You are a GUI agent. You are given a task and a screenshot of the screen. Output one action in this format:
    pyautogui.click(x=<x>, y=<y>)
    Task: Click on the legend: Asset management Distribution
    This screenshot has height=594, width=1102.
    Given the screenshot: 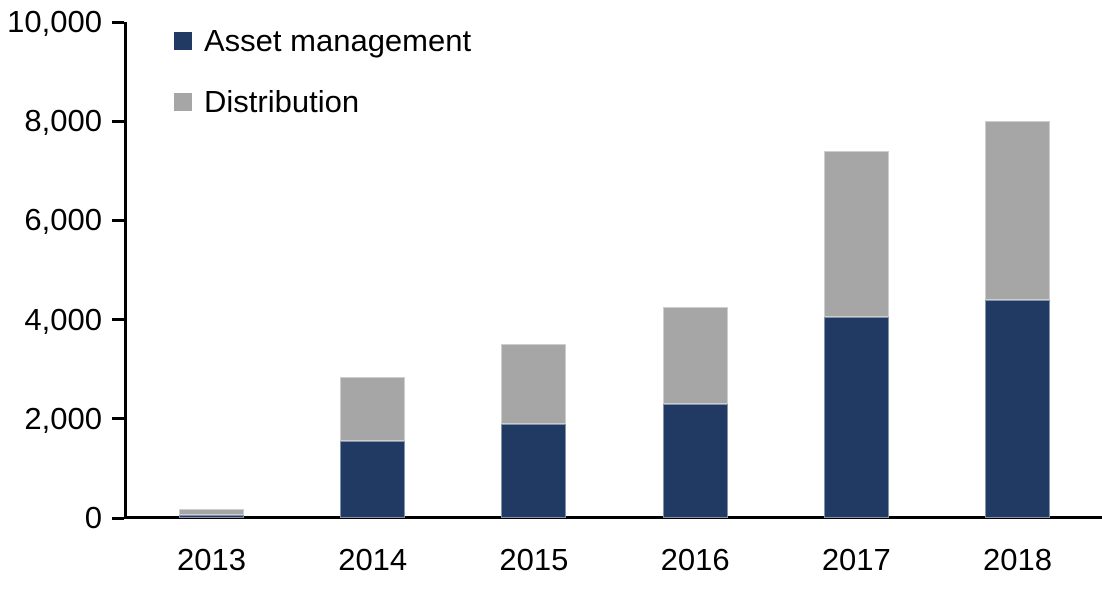 What is the action you would take?
    pyautogui.click(x=322, y=86)
    